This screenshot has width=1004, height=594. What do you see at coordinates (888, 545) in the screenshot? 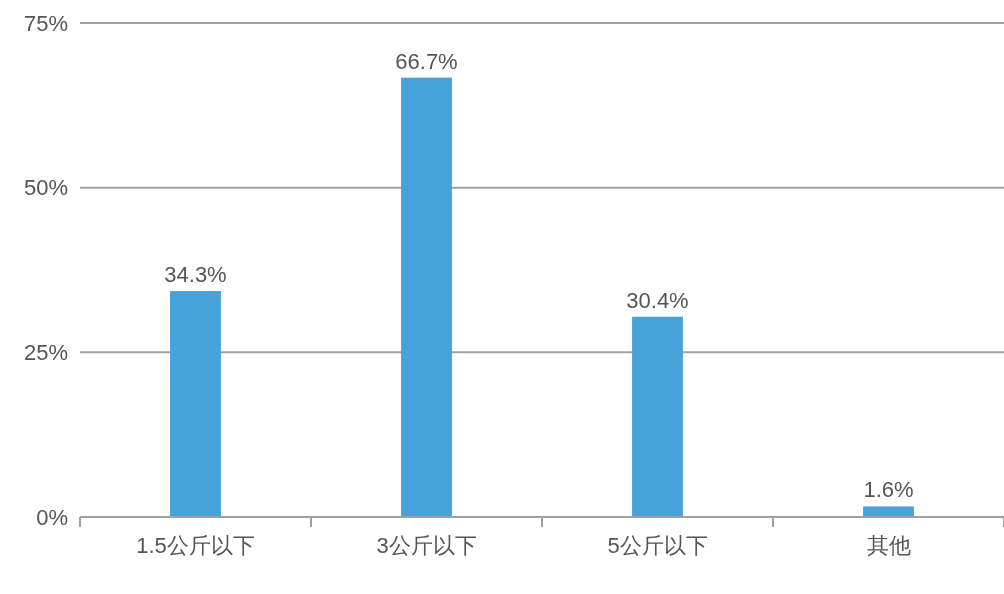
I see `x-tick-label: 其他` at bounding box center [888, 545].